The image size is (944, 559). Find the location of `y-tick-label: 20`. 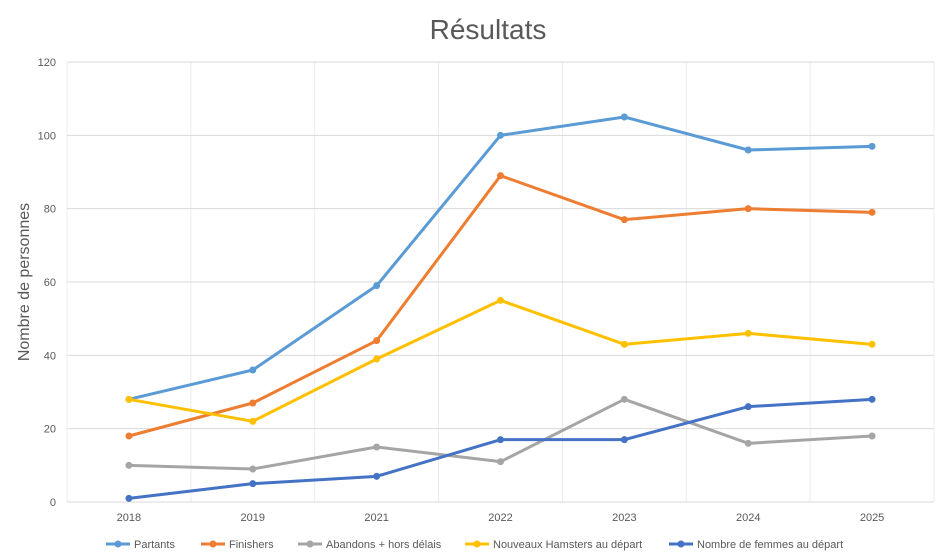

y-tick-label: 20 is located at coordinates (50, 430).